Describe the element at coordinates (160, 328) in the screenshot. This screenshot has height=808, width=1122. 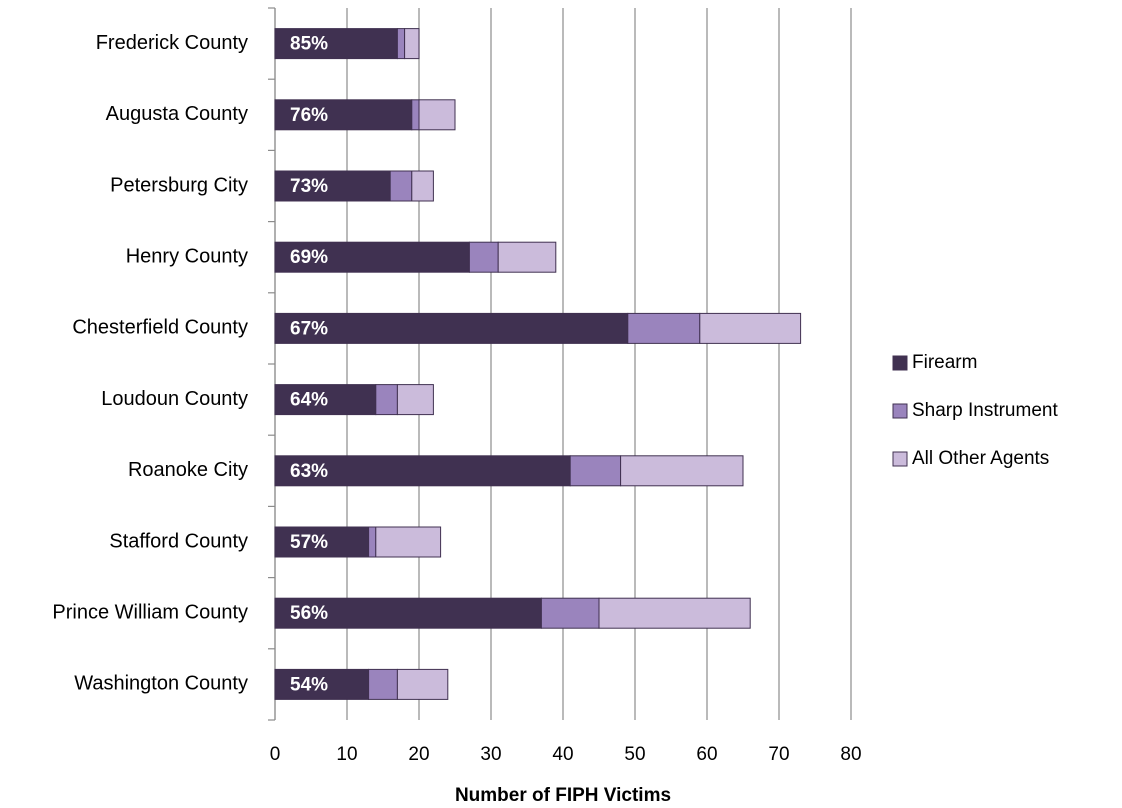
I see `category-label: Chesterfield County` at that location.